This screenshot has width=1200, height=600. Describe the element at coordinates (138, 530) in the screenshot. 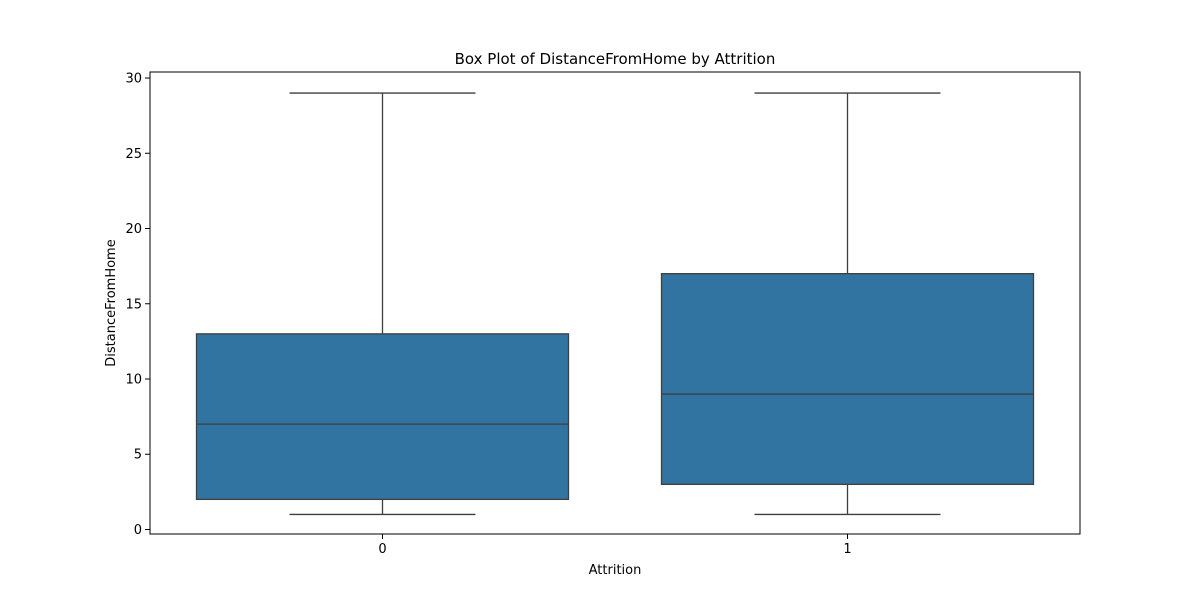

I see `y-tick-label: 0` at that location.